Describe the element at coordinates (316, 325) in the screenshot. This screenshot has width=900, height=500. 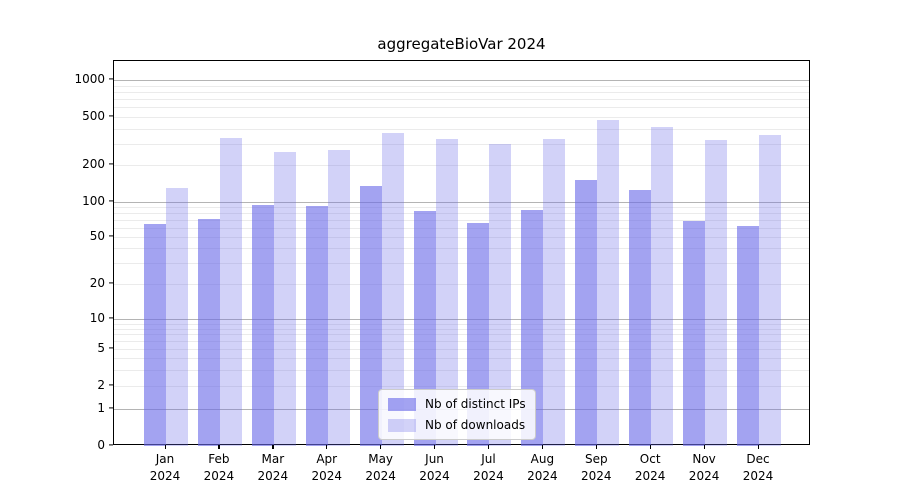
I see `bar-distinct-ips-apr` at that location.